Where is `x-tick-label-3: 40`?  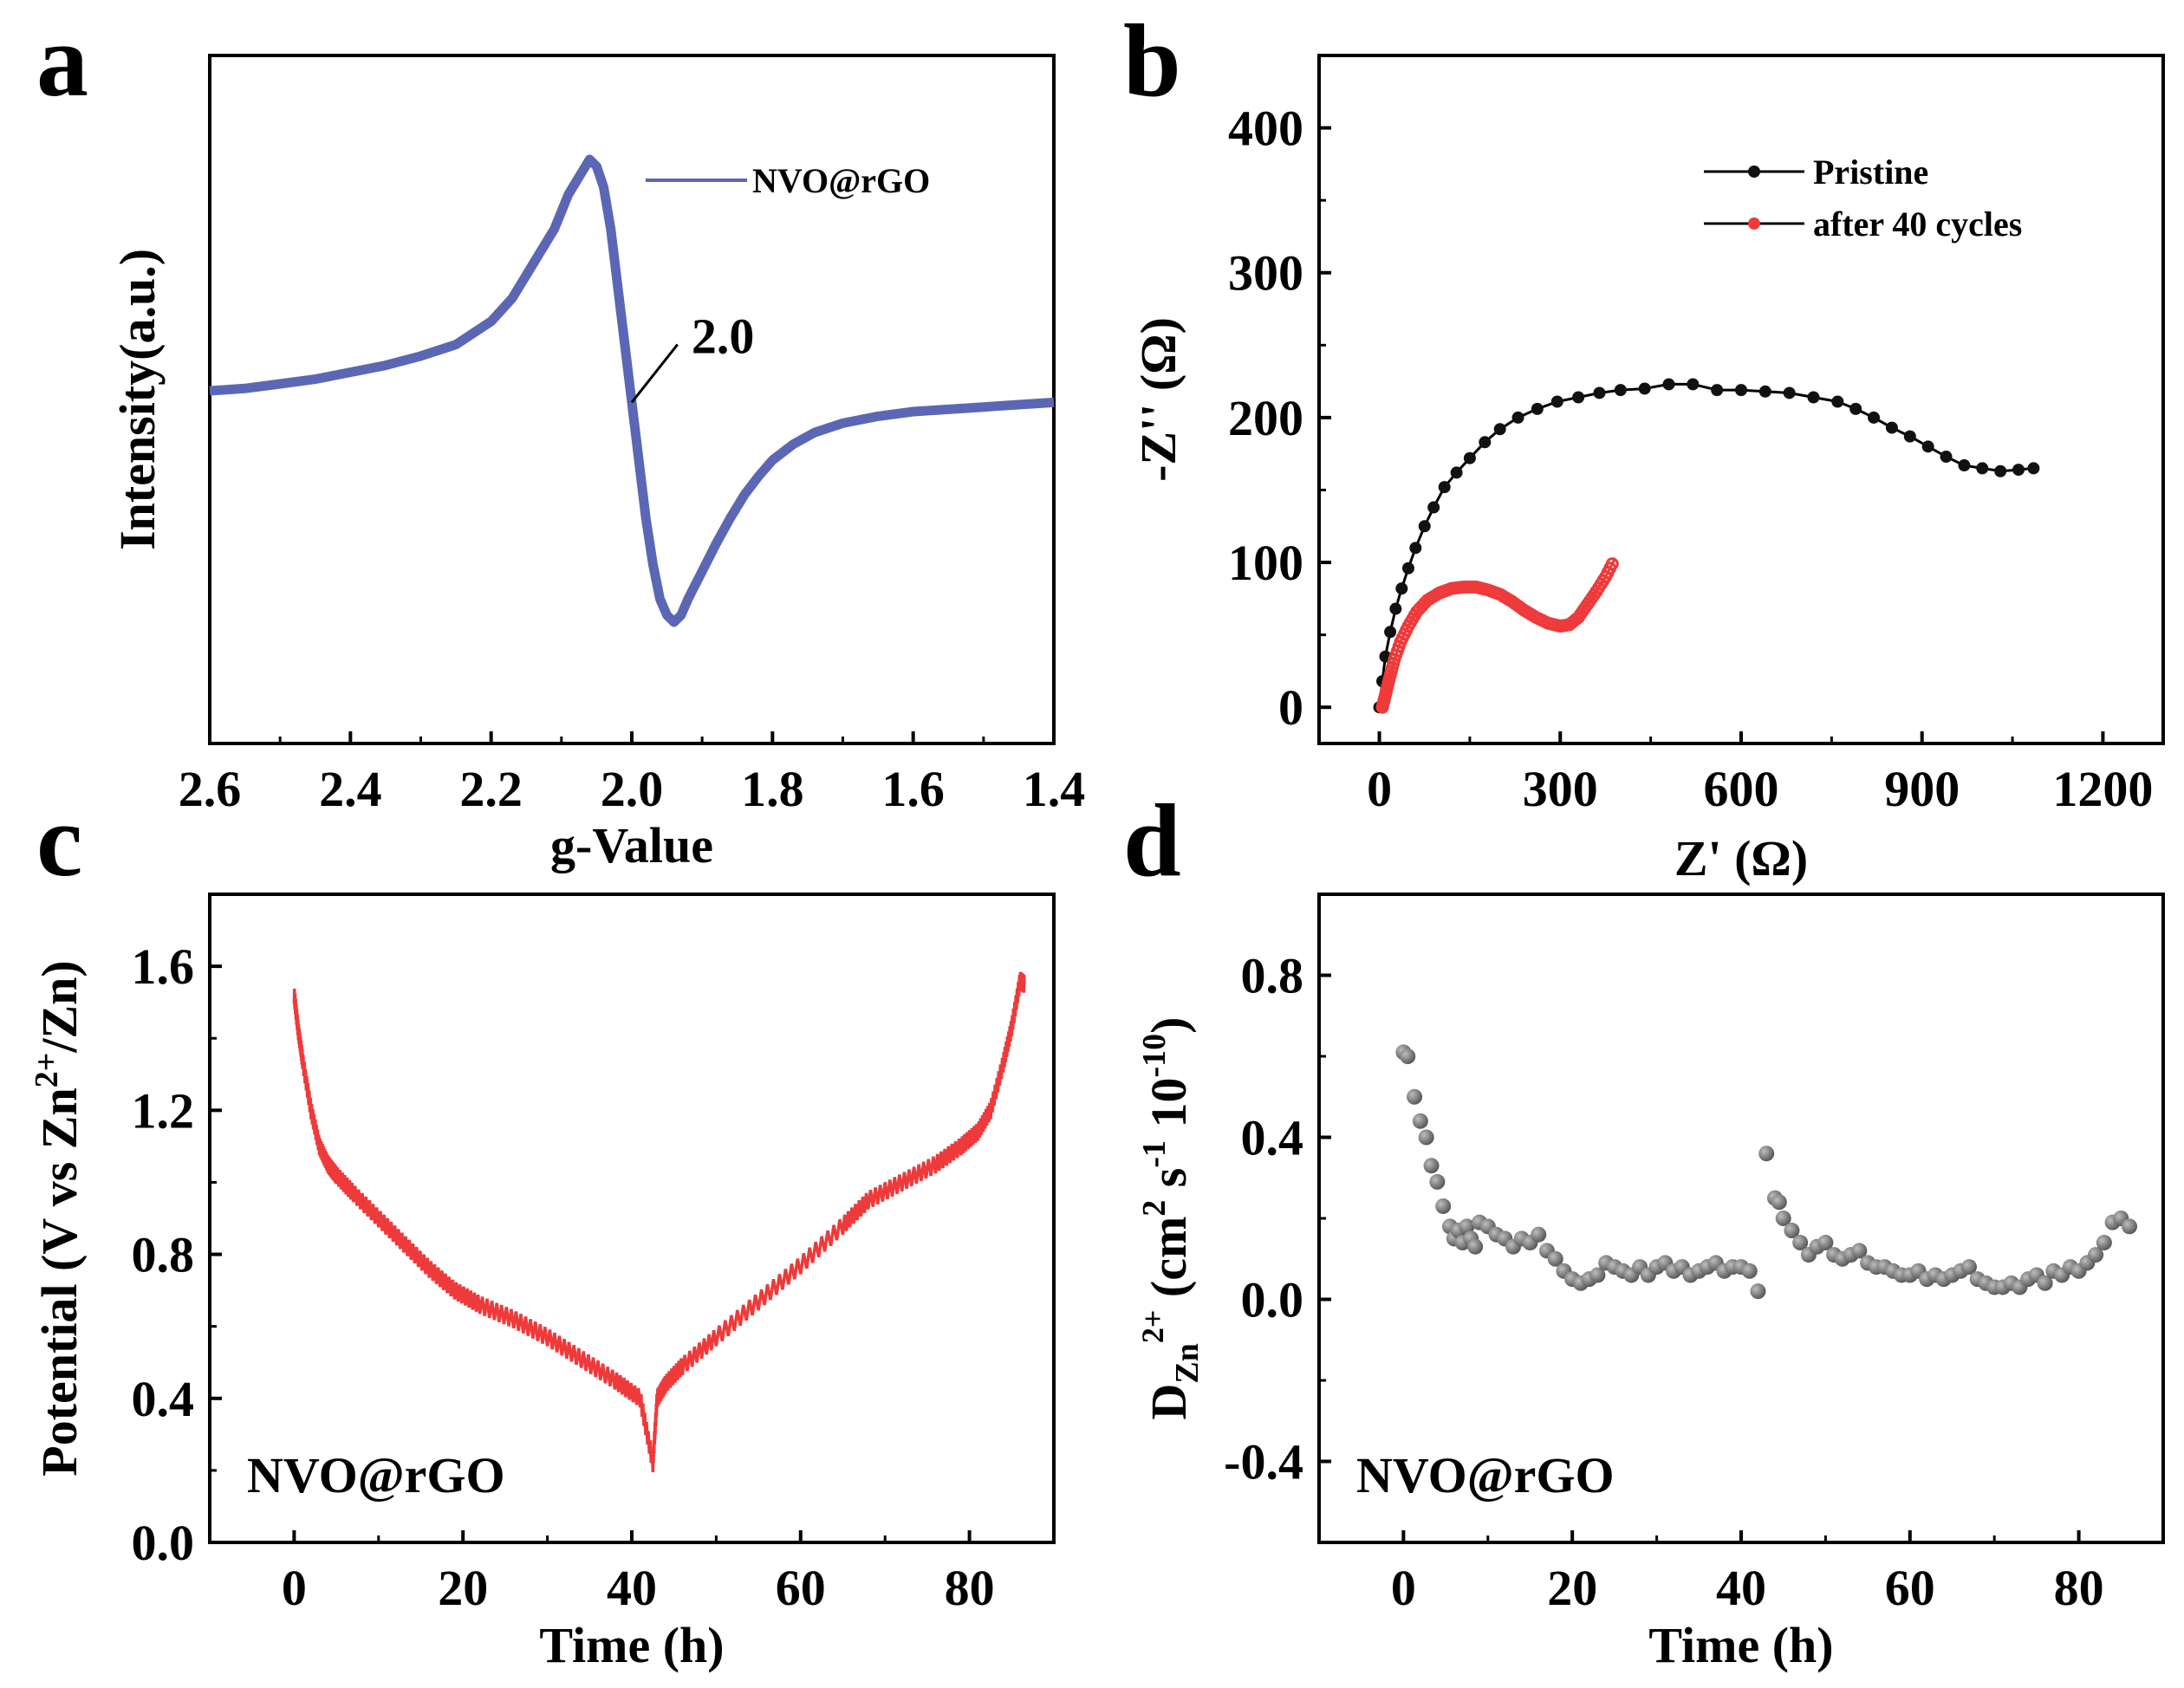
x-tick-label-3: 40 is located at coordinates (1741, 1588).